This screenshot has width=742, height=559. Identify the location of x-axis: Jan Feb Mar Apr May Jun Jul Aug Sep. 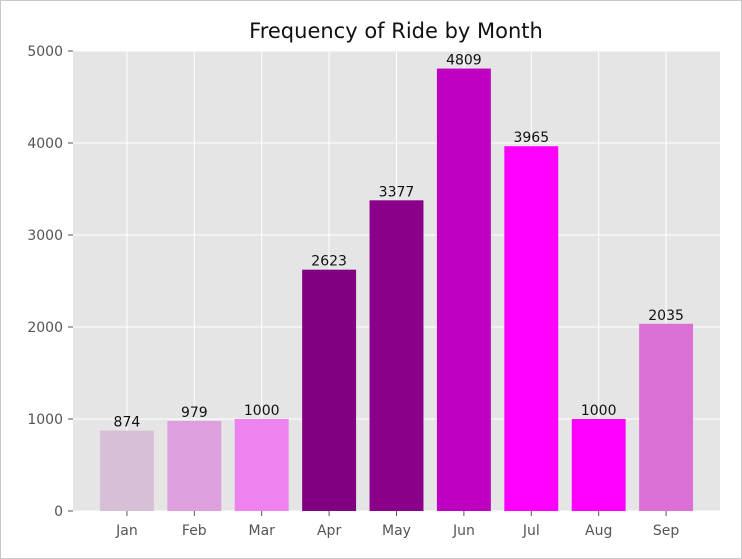
(397, 525).